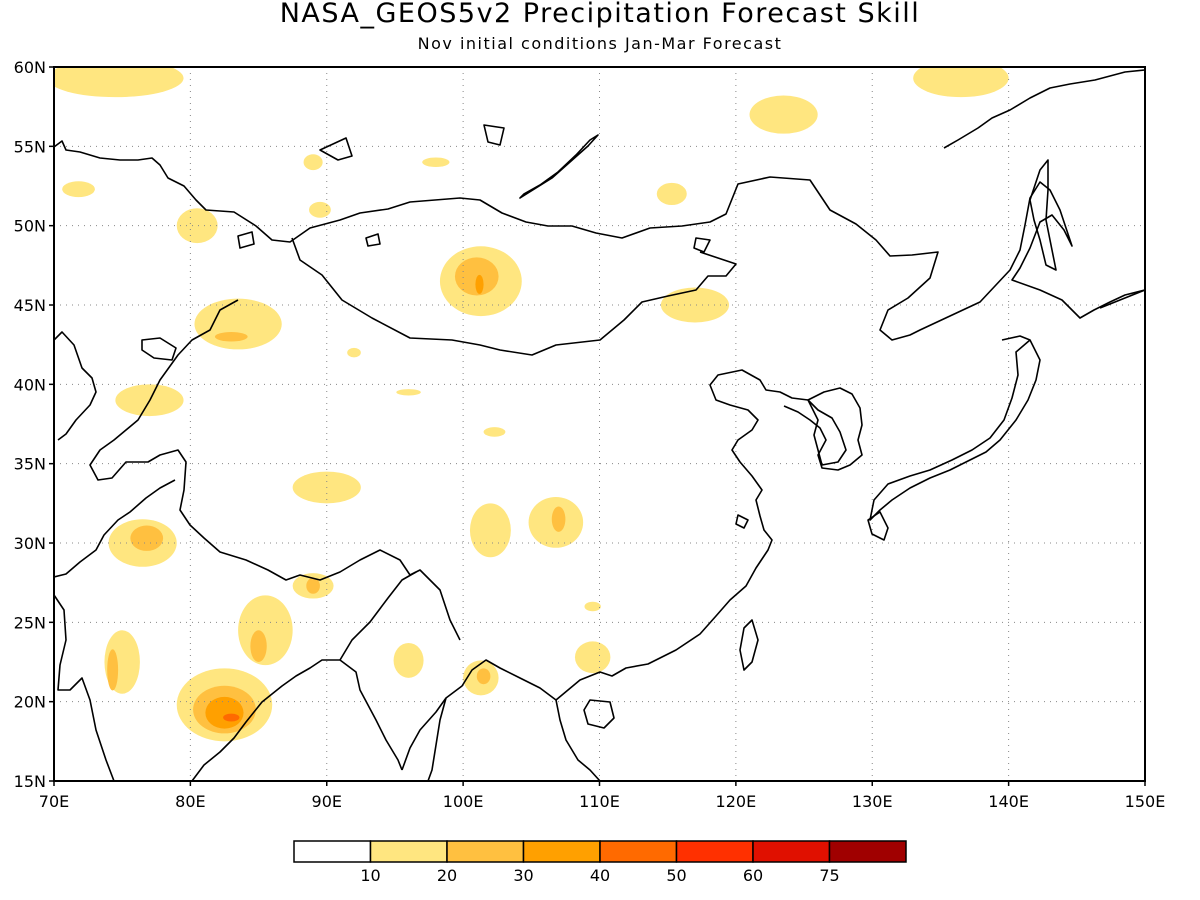 This screenshot has width=1200, height=900. What do you see at coordinates (736, 801) in the screenshot?
I see `lon-tick-label: 120E` at bounding box center [736, 801].